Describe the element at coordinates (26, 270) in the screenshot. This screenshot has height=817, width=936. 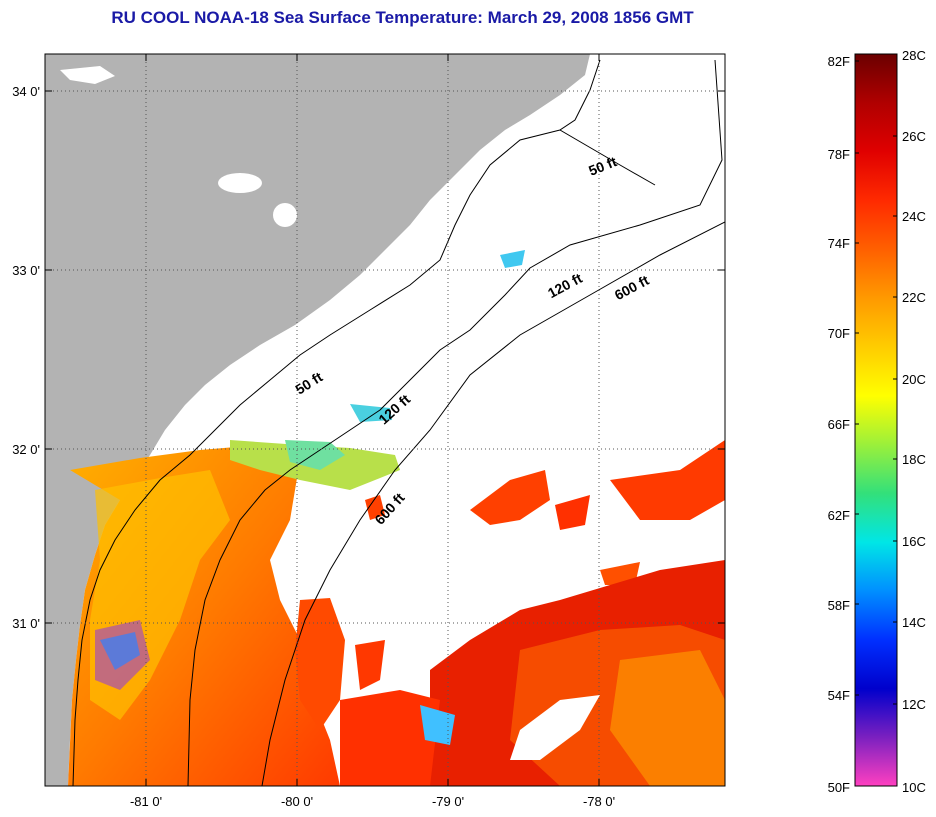
I see `latitude-label: 33 0'` at that location.